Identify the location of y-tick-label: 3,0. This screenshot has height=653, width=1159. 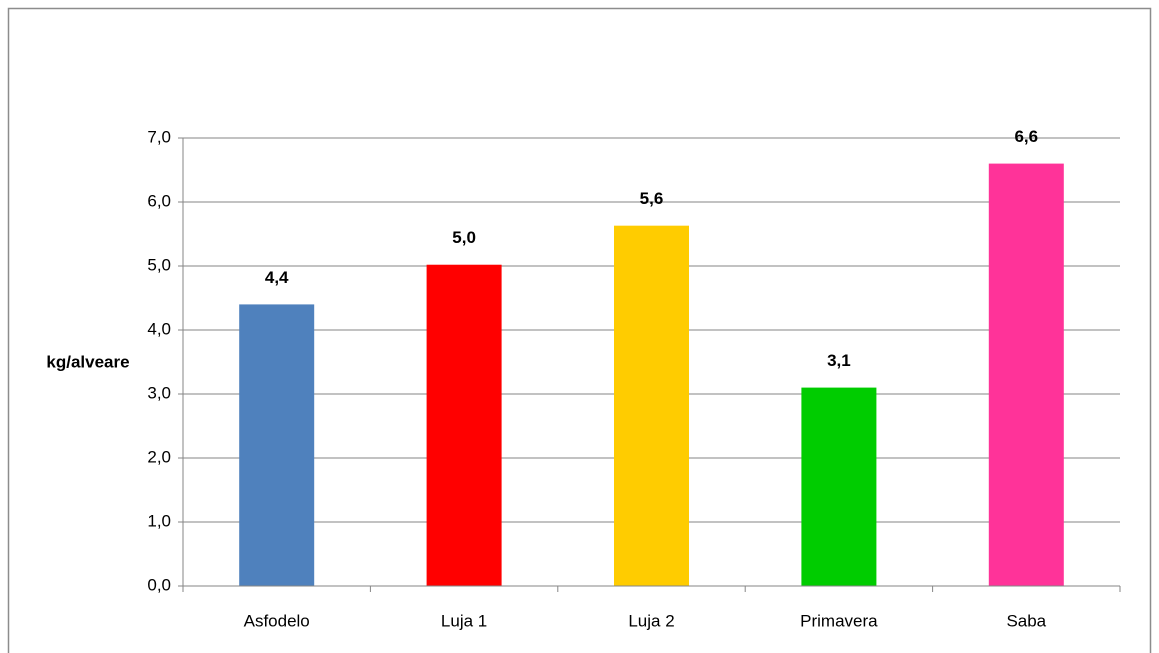
(159, 392).